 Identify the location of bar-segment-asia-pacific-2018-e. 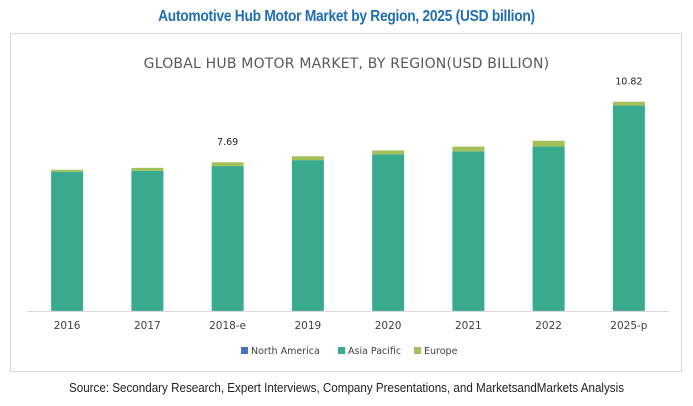
(227, 238).